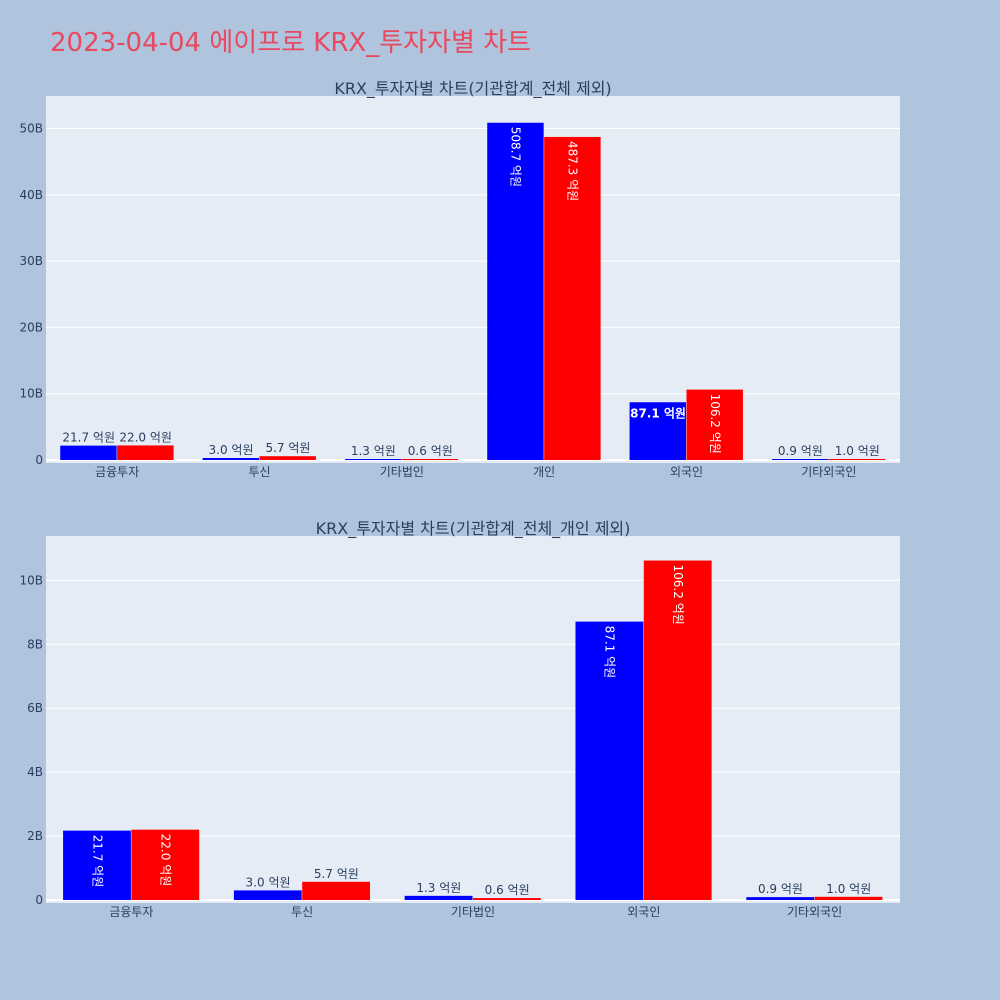  What do you see at coordinates (35, 708) in the screenshot?
I see `y-tick-label: 6B` at bounding box center [35, 708].